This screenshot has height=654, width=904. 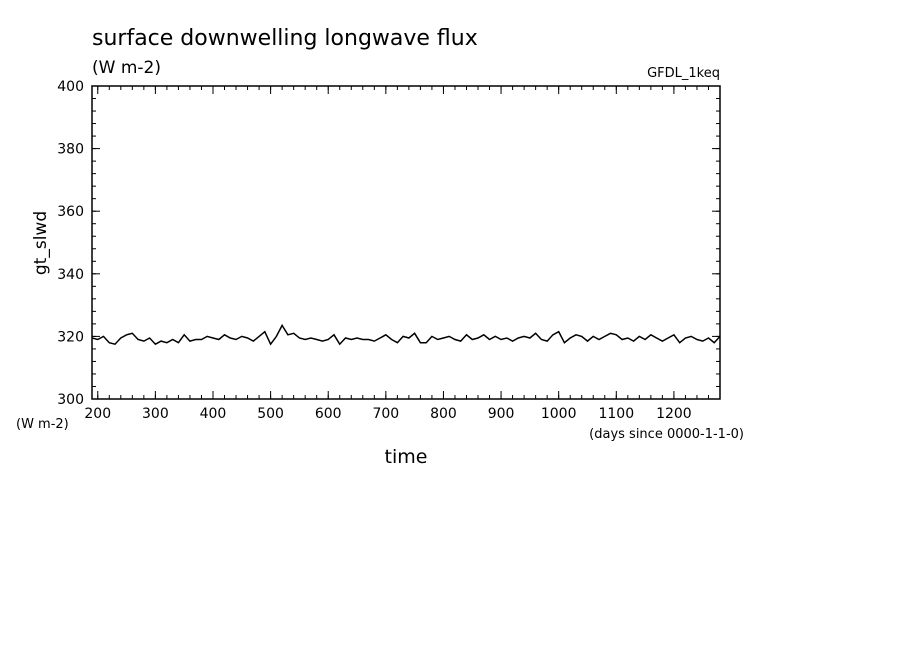 What do you see at coordinates (155, 414) in the screenshot?
I see `x-tick-label: 300` at bounding box center [155, 414].